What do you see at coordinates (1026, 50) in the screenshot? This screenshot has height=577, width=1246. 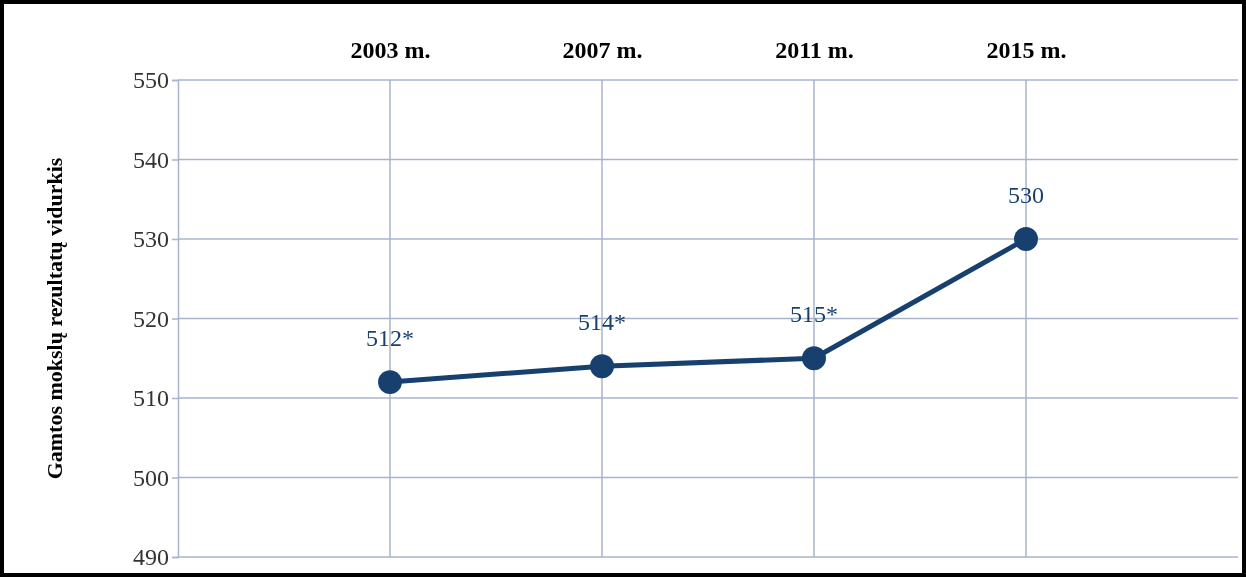 I see `x-tick-label: 2015 m.` at bounding box center [1026, 50].